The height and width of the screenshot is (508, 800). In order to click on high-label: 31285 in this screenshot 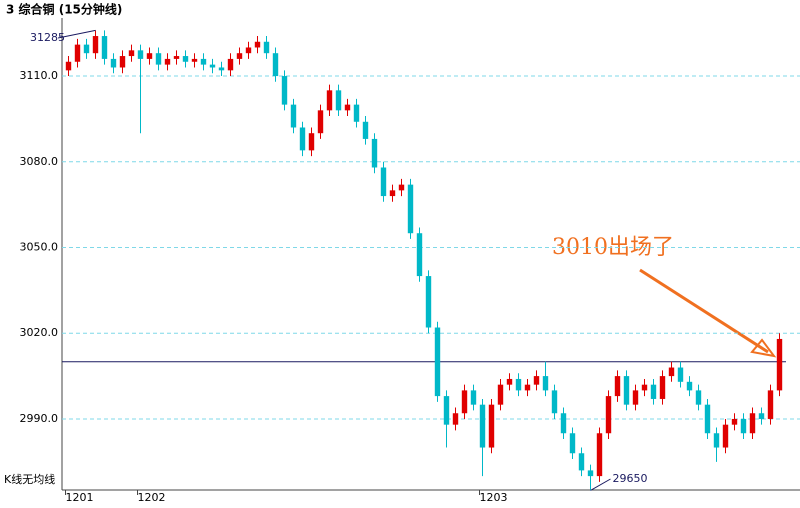, I will do `click(47, 37)`.